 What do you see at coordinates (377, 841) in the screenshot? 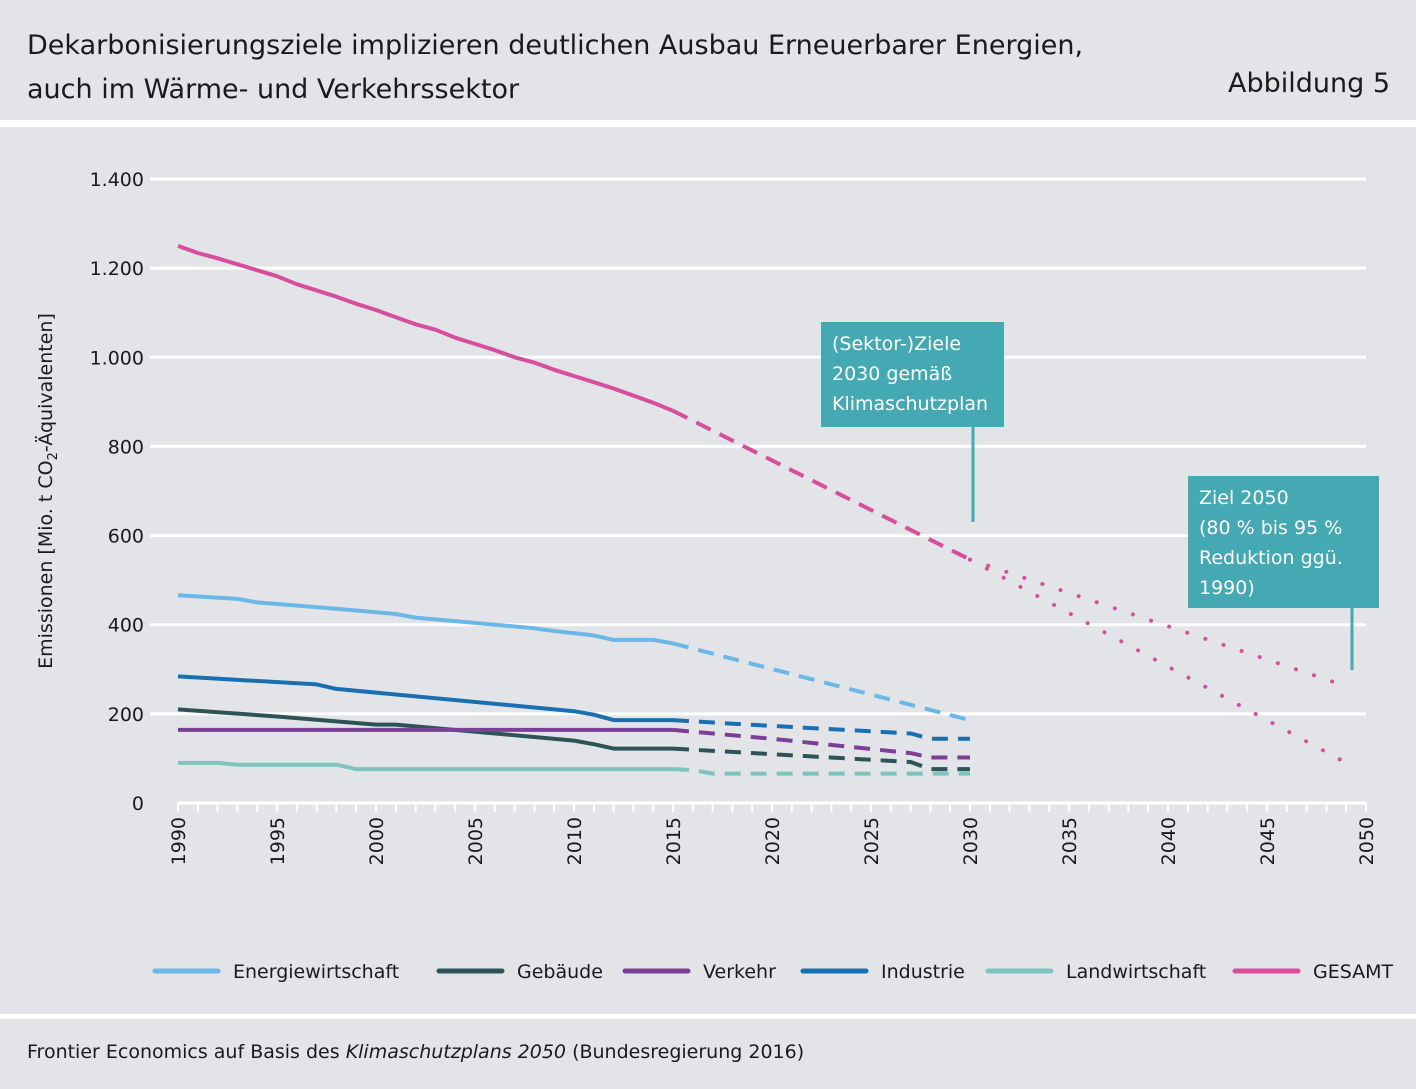
I see `x-tick-label-2000: 2000` at bounding box center [377, 841].